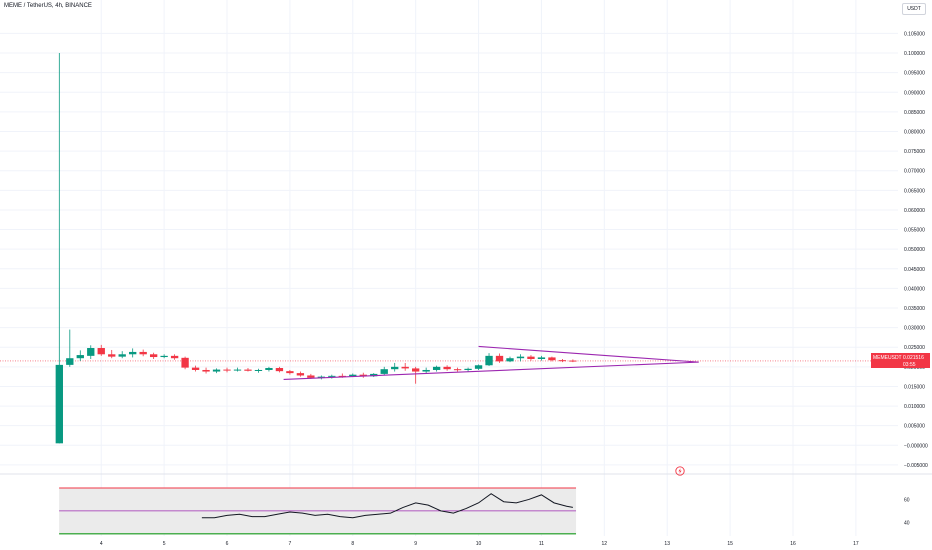  I want to click on price-tick-label: 0.075000, so click(914, 152).